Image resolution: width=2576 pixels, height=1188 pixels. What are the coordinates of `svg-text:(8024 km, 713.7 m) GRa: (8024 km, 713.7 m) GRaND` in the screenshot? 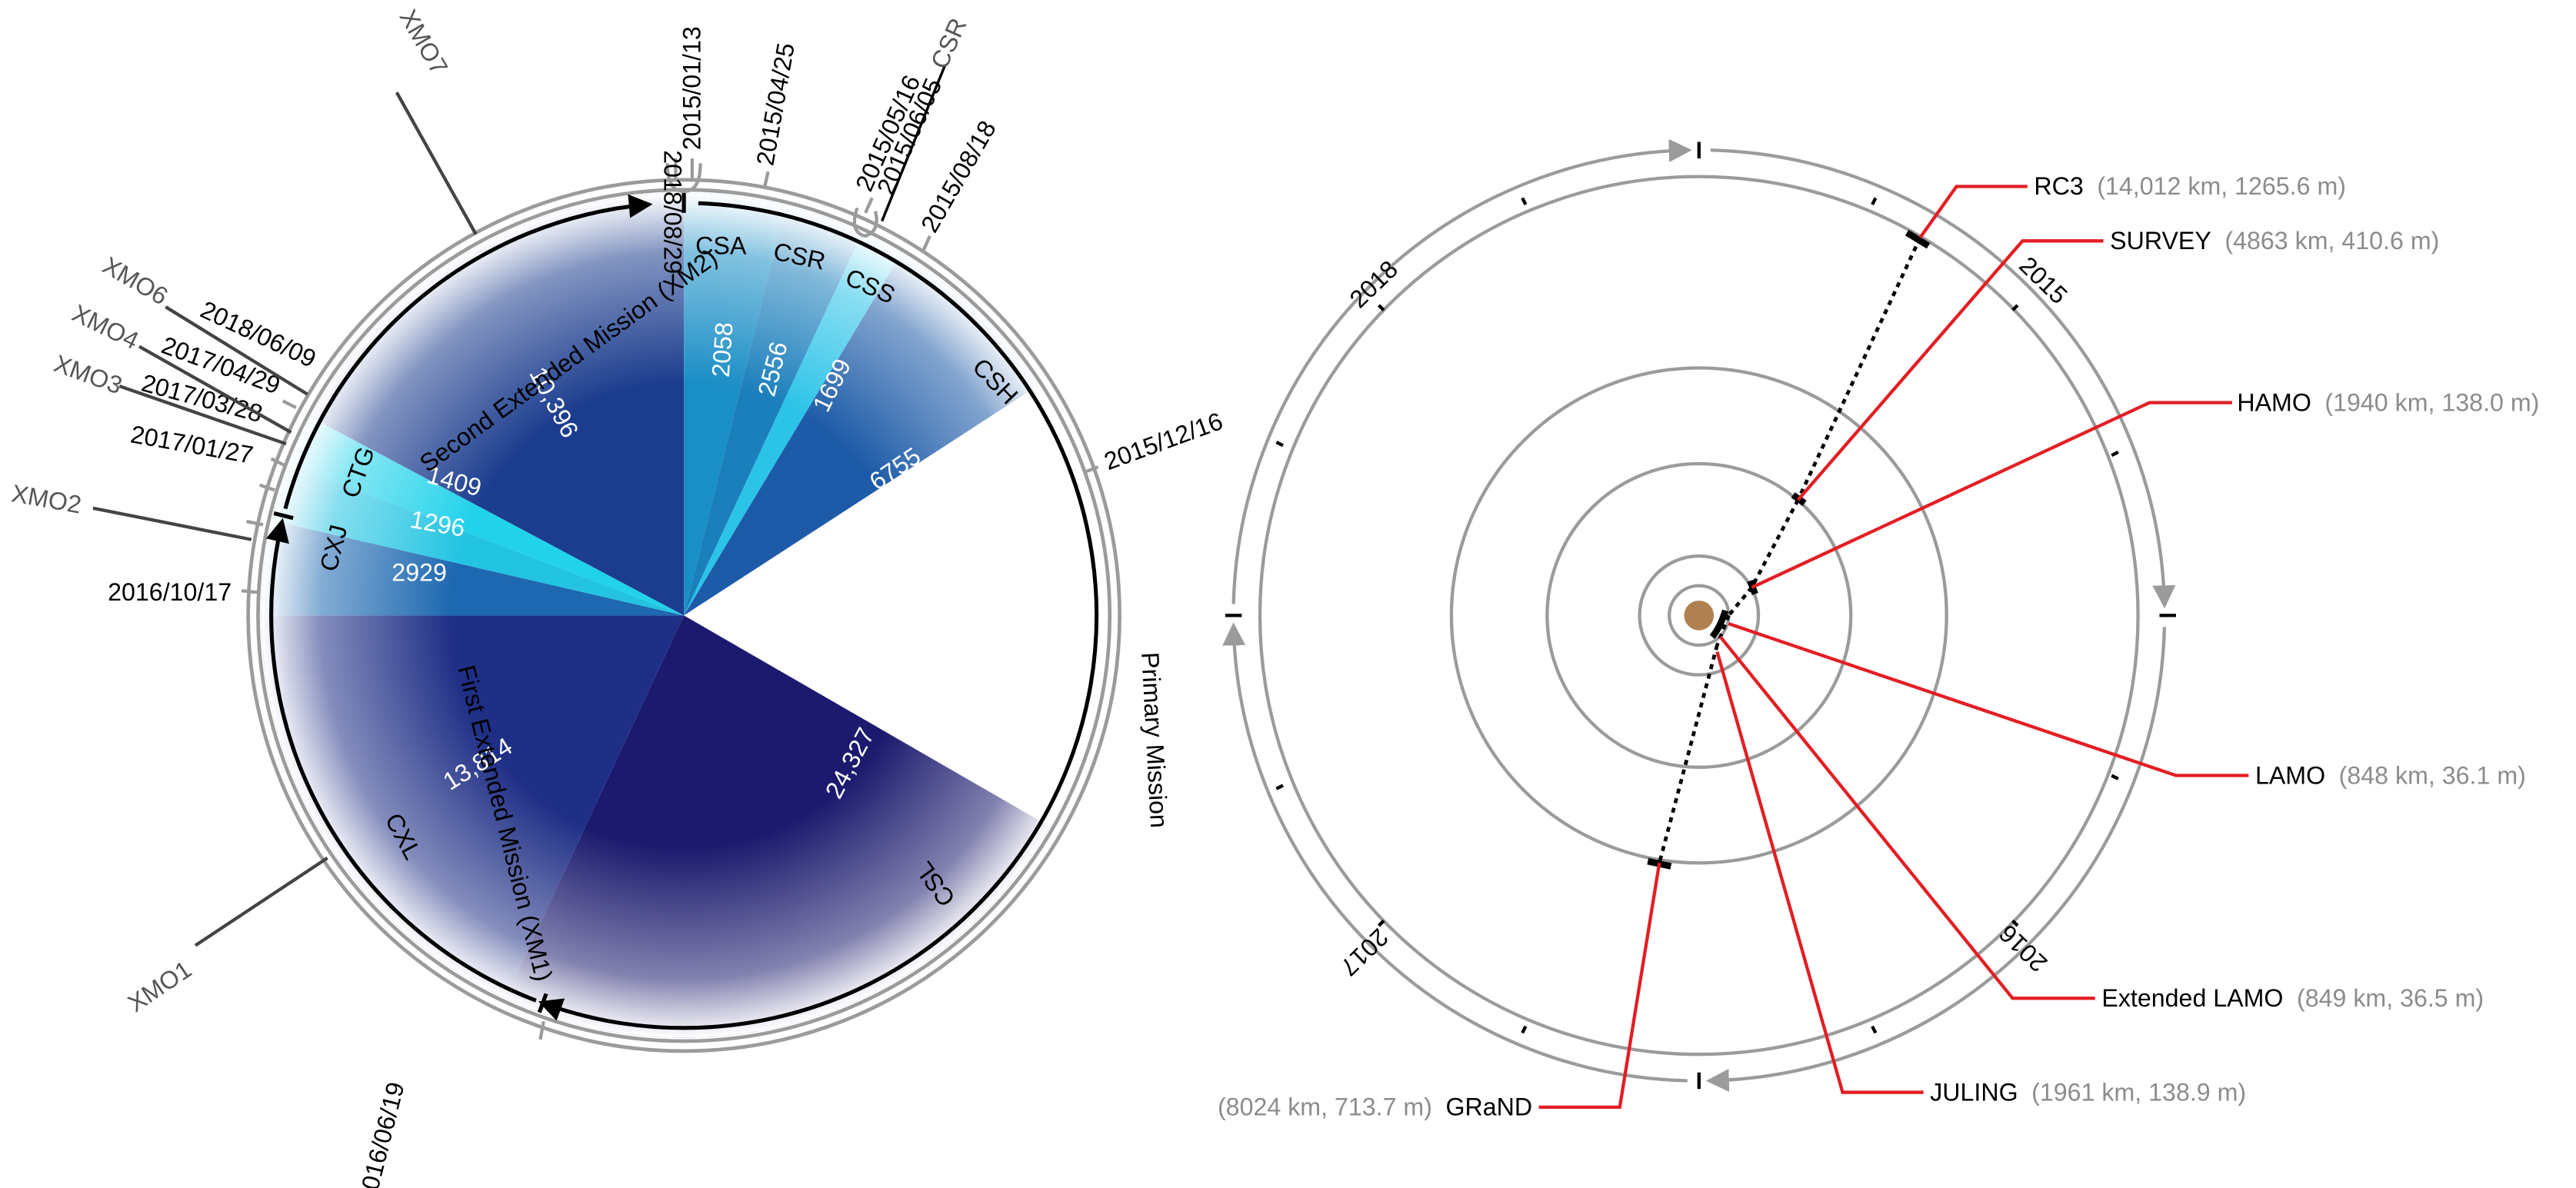 It's located at (1375, 1107).